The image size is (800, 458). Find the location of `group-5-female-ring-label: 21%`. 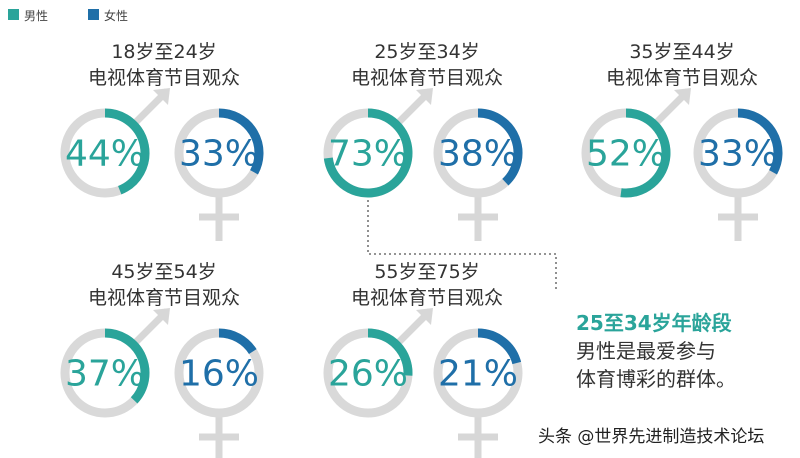

group-5-female-ring-label: 21% is located at coordinates (478, 374).